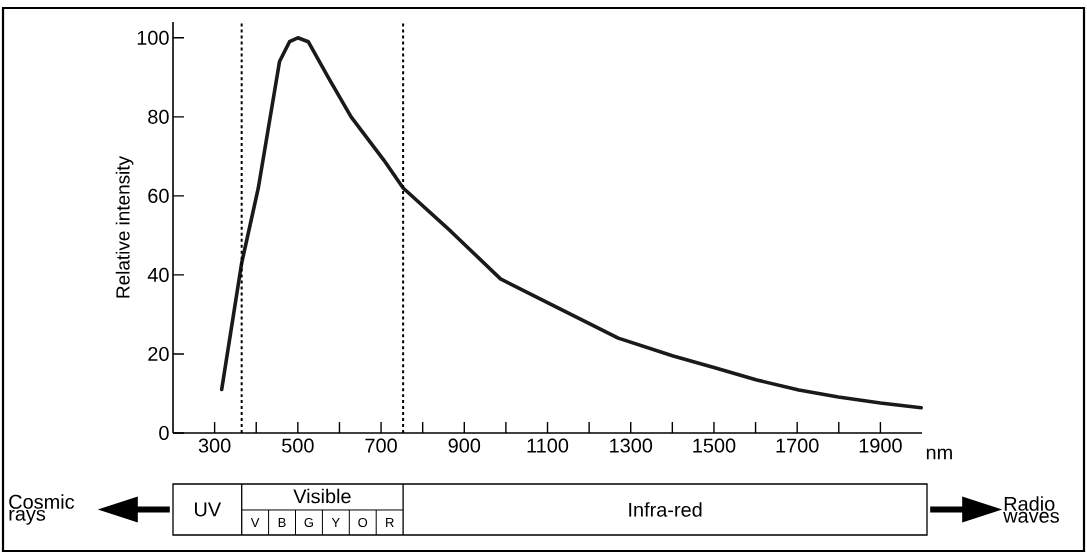 This screenshot has width=1087, height=554. What do you see at coordinates (158, 116) in the screenshot?
I see `y-tick-label: 80` at bounding box center [158, 116].